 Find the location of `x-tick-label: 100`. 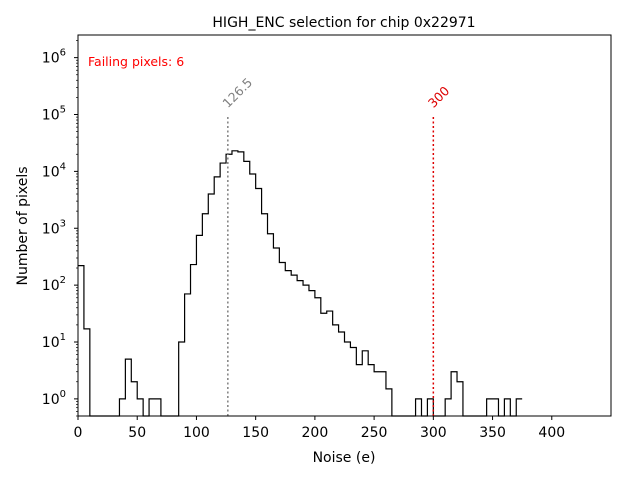

x-tick-label: 100 is located at coordinates (196, 433).